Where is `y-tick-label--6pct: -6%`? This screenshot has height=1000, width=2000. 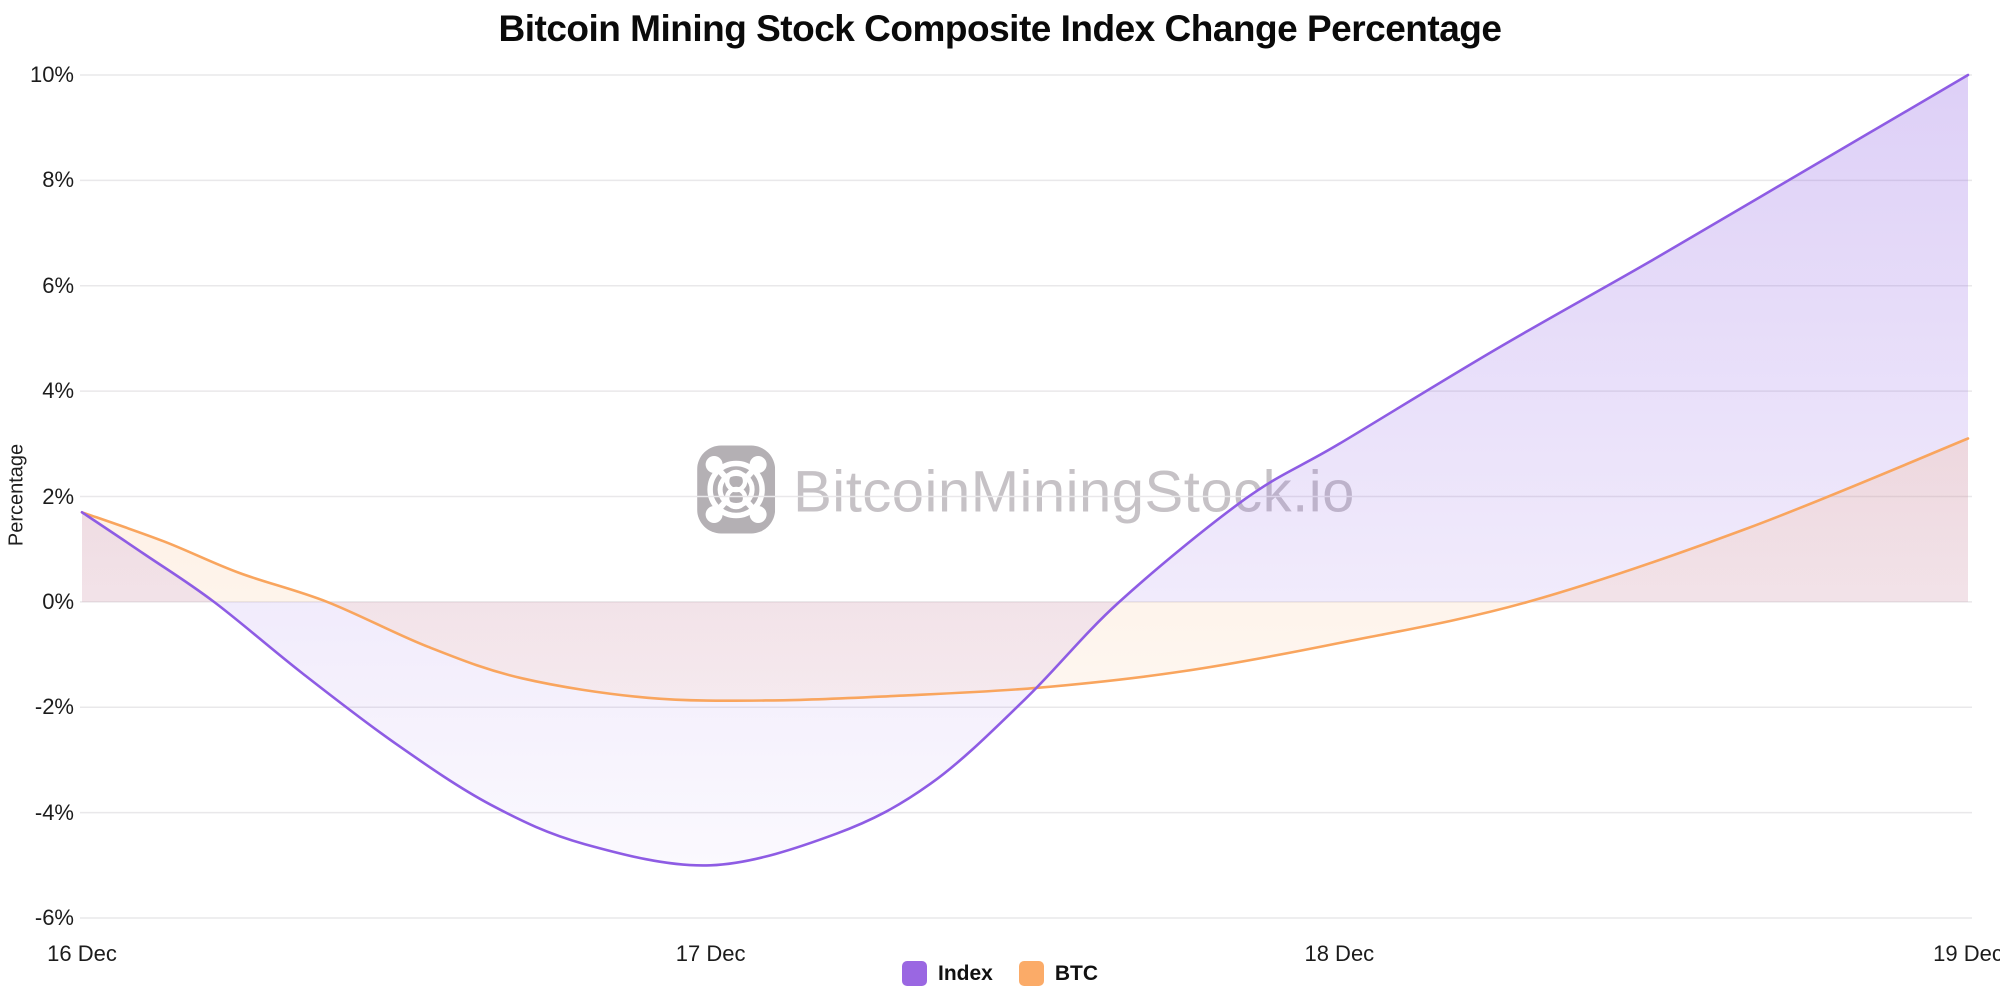
y-tick-label--6pct: -6% is located at coordinates (54, 917).